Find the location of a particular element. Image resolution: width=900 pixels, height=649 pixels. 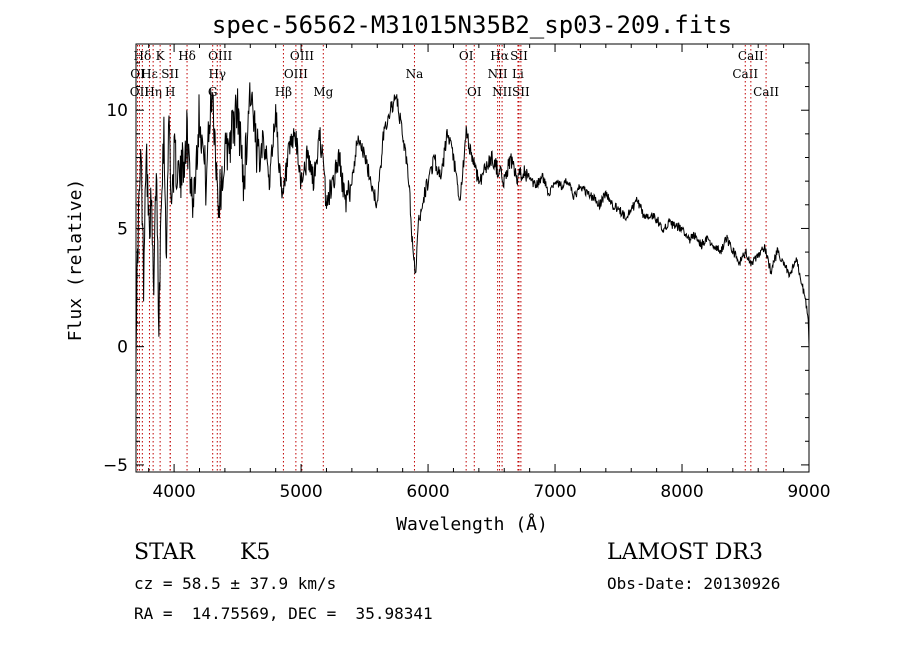

obs-date: Obs-Date: 20130926 is located at coordinates (694, 583).